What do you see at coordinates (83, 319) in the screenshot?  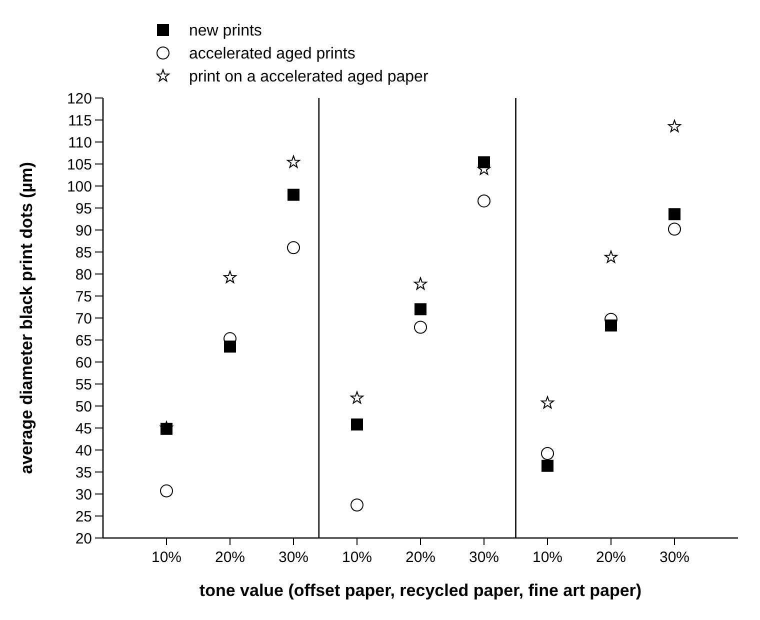 I see `y-tick-label: 70` at bounding box center [83, 319].